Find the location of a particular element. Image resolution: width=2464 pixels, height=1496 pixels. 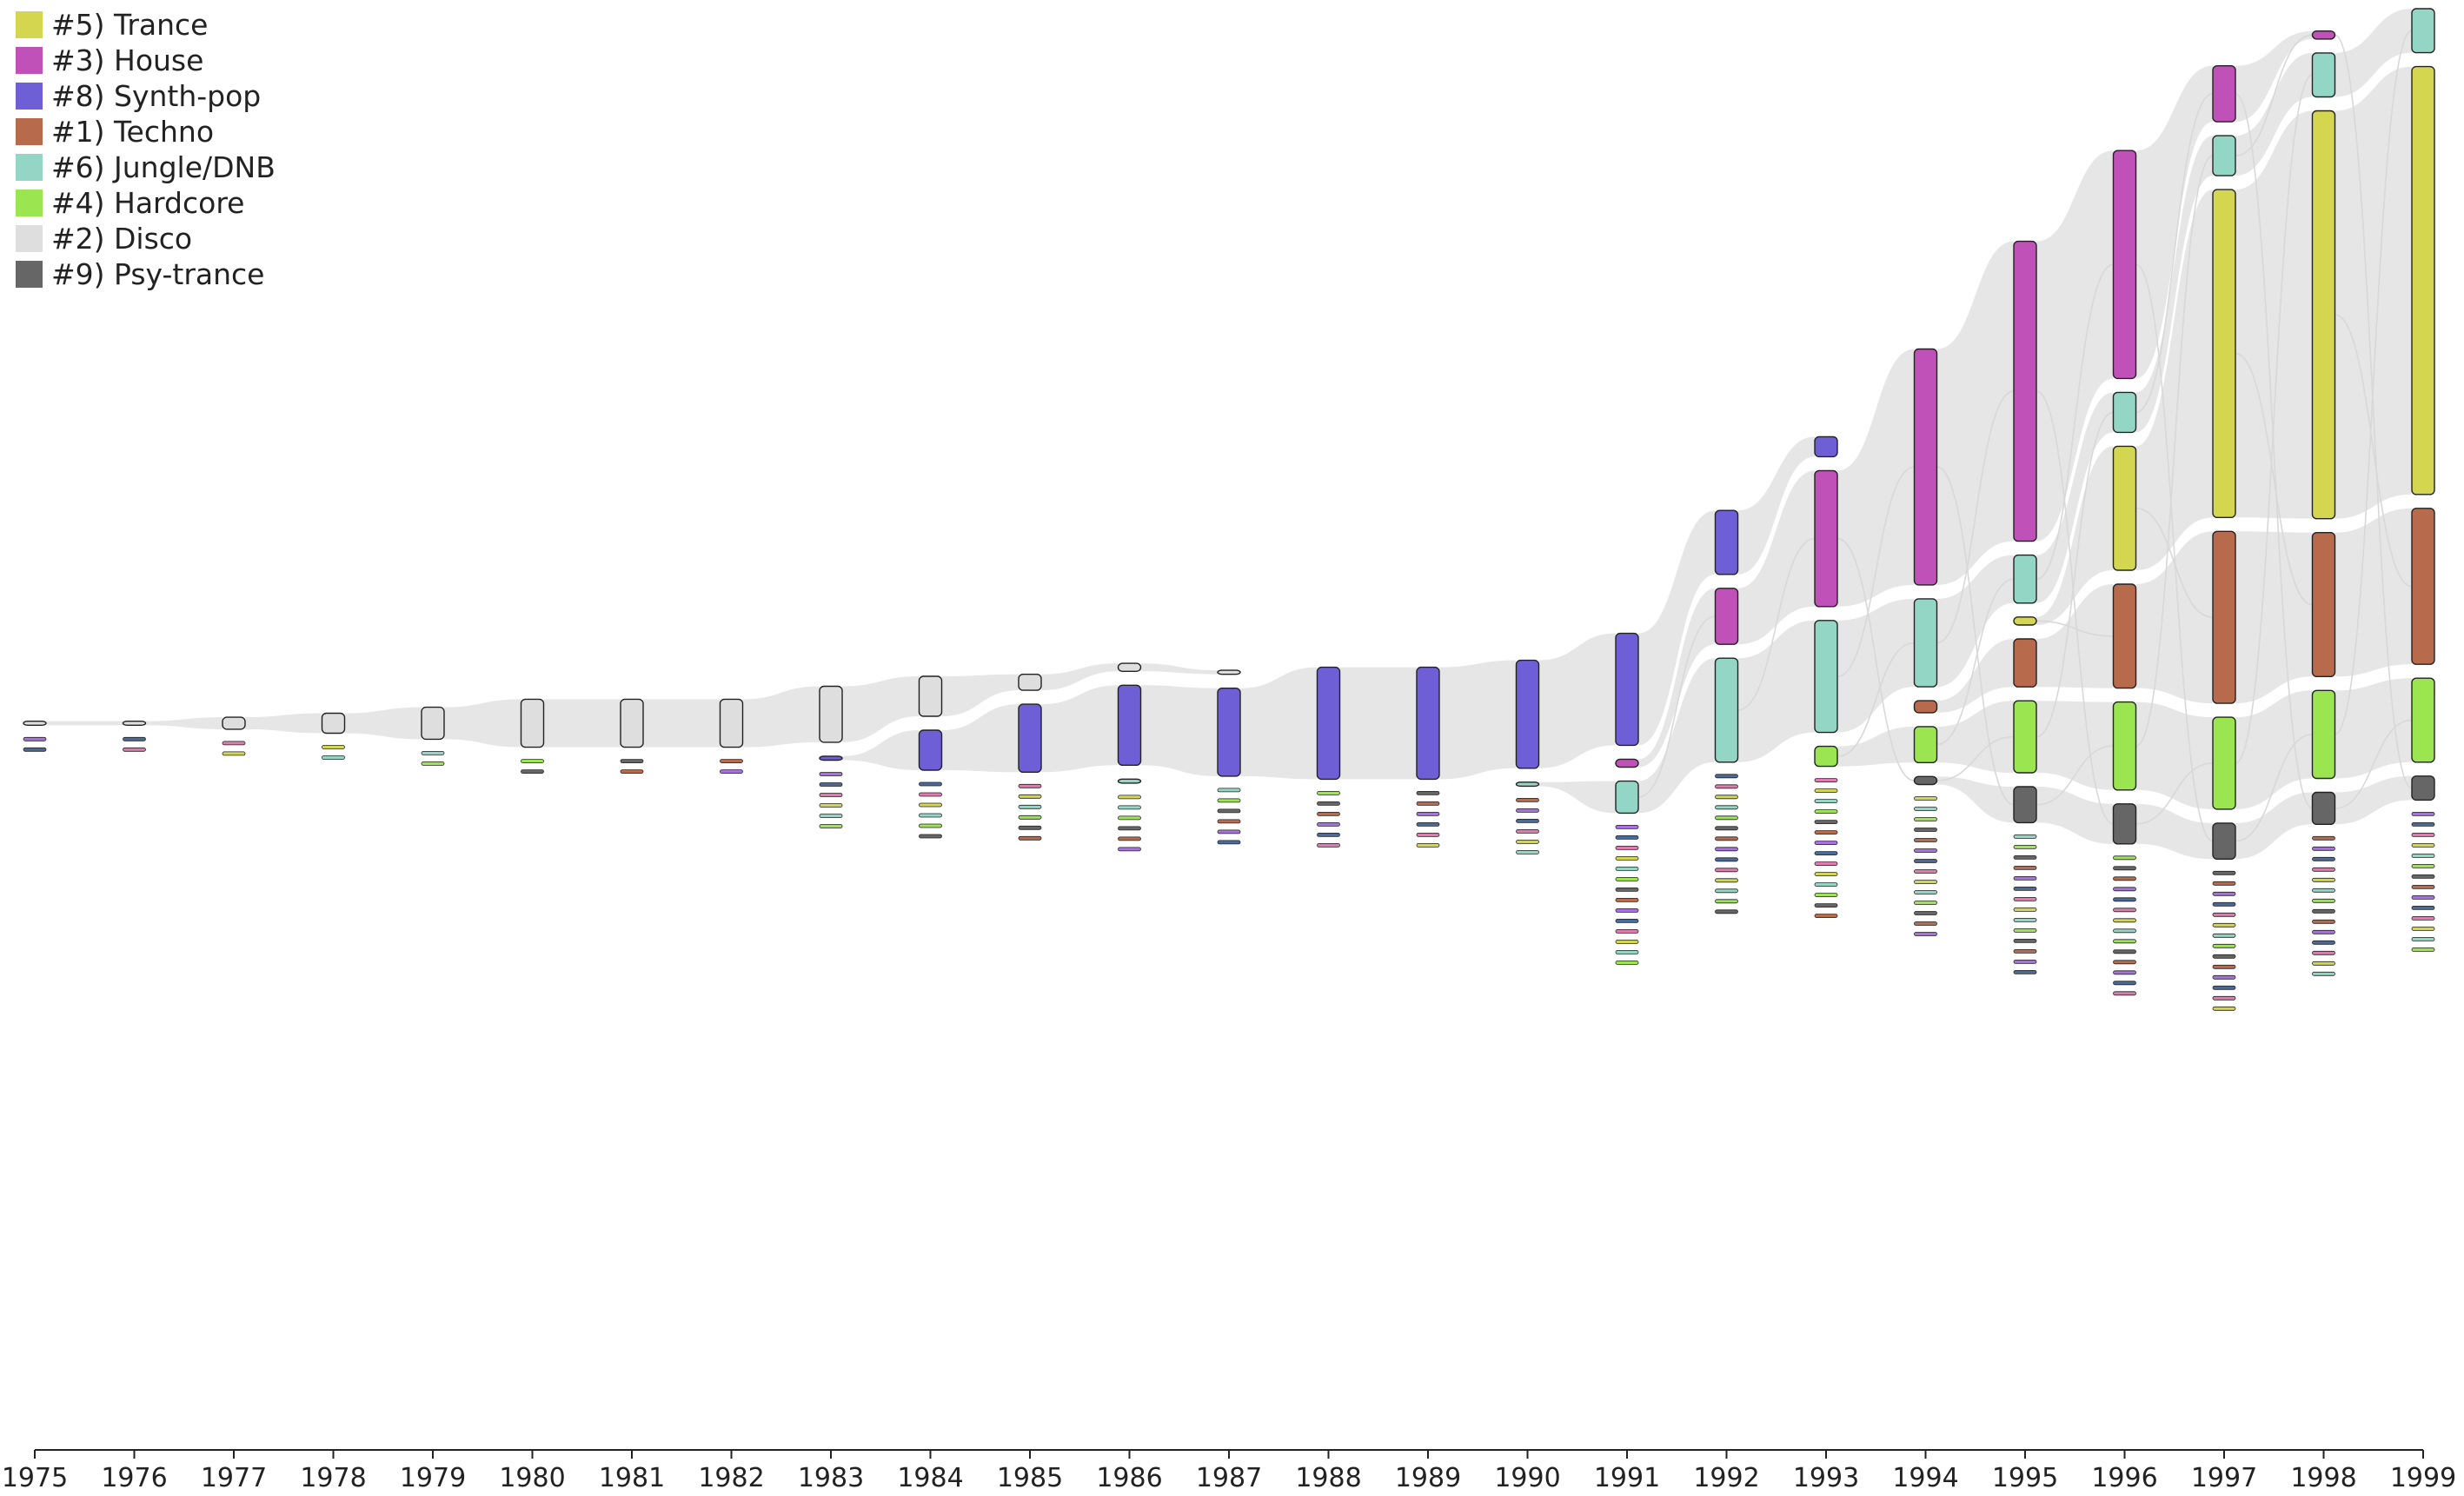

legend-label: #1) Techno is located at coordinates (133, 132).